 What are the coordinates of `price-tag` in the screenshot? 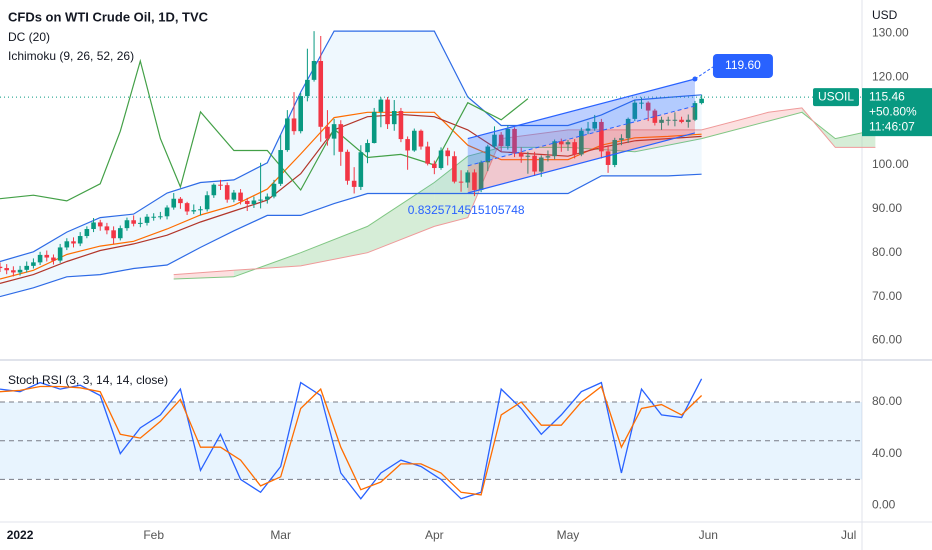 It's located at (897, 112).